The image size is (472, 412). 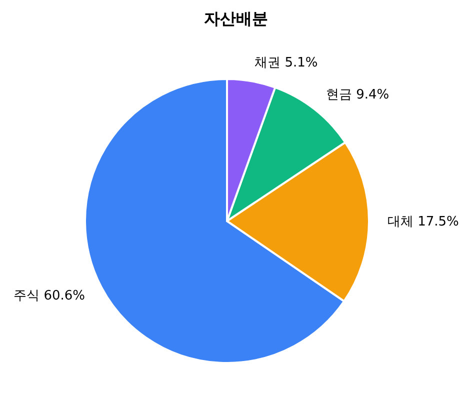 What do you see at coordinates (236, 18) in the screenshot?
I see `chart-title: 자산배분` at bounding box center [236, 18].